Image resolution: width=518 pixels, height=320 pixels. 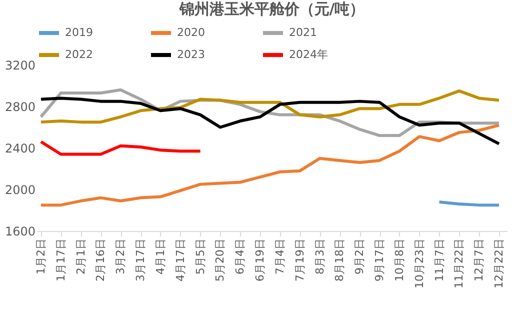 I want to click on legend-label: 2022, so click(x=79, y=54).